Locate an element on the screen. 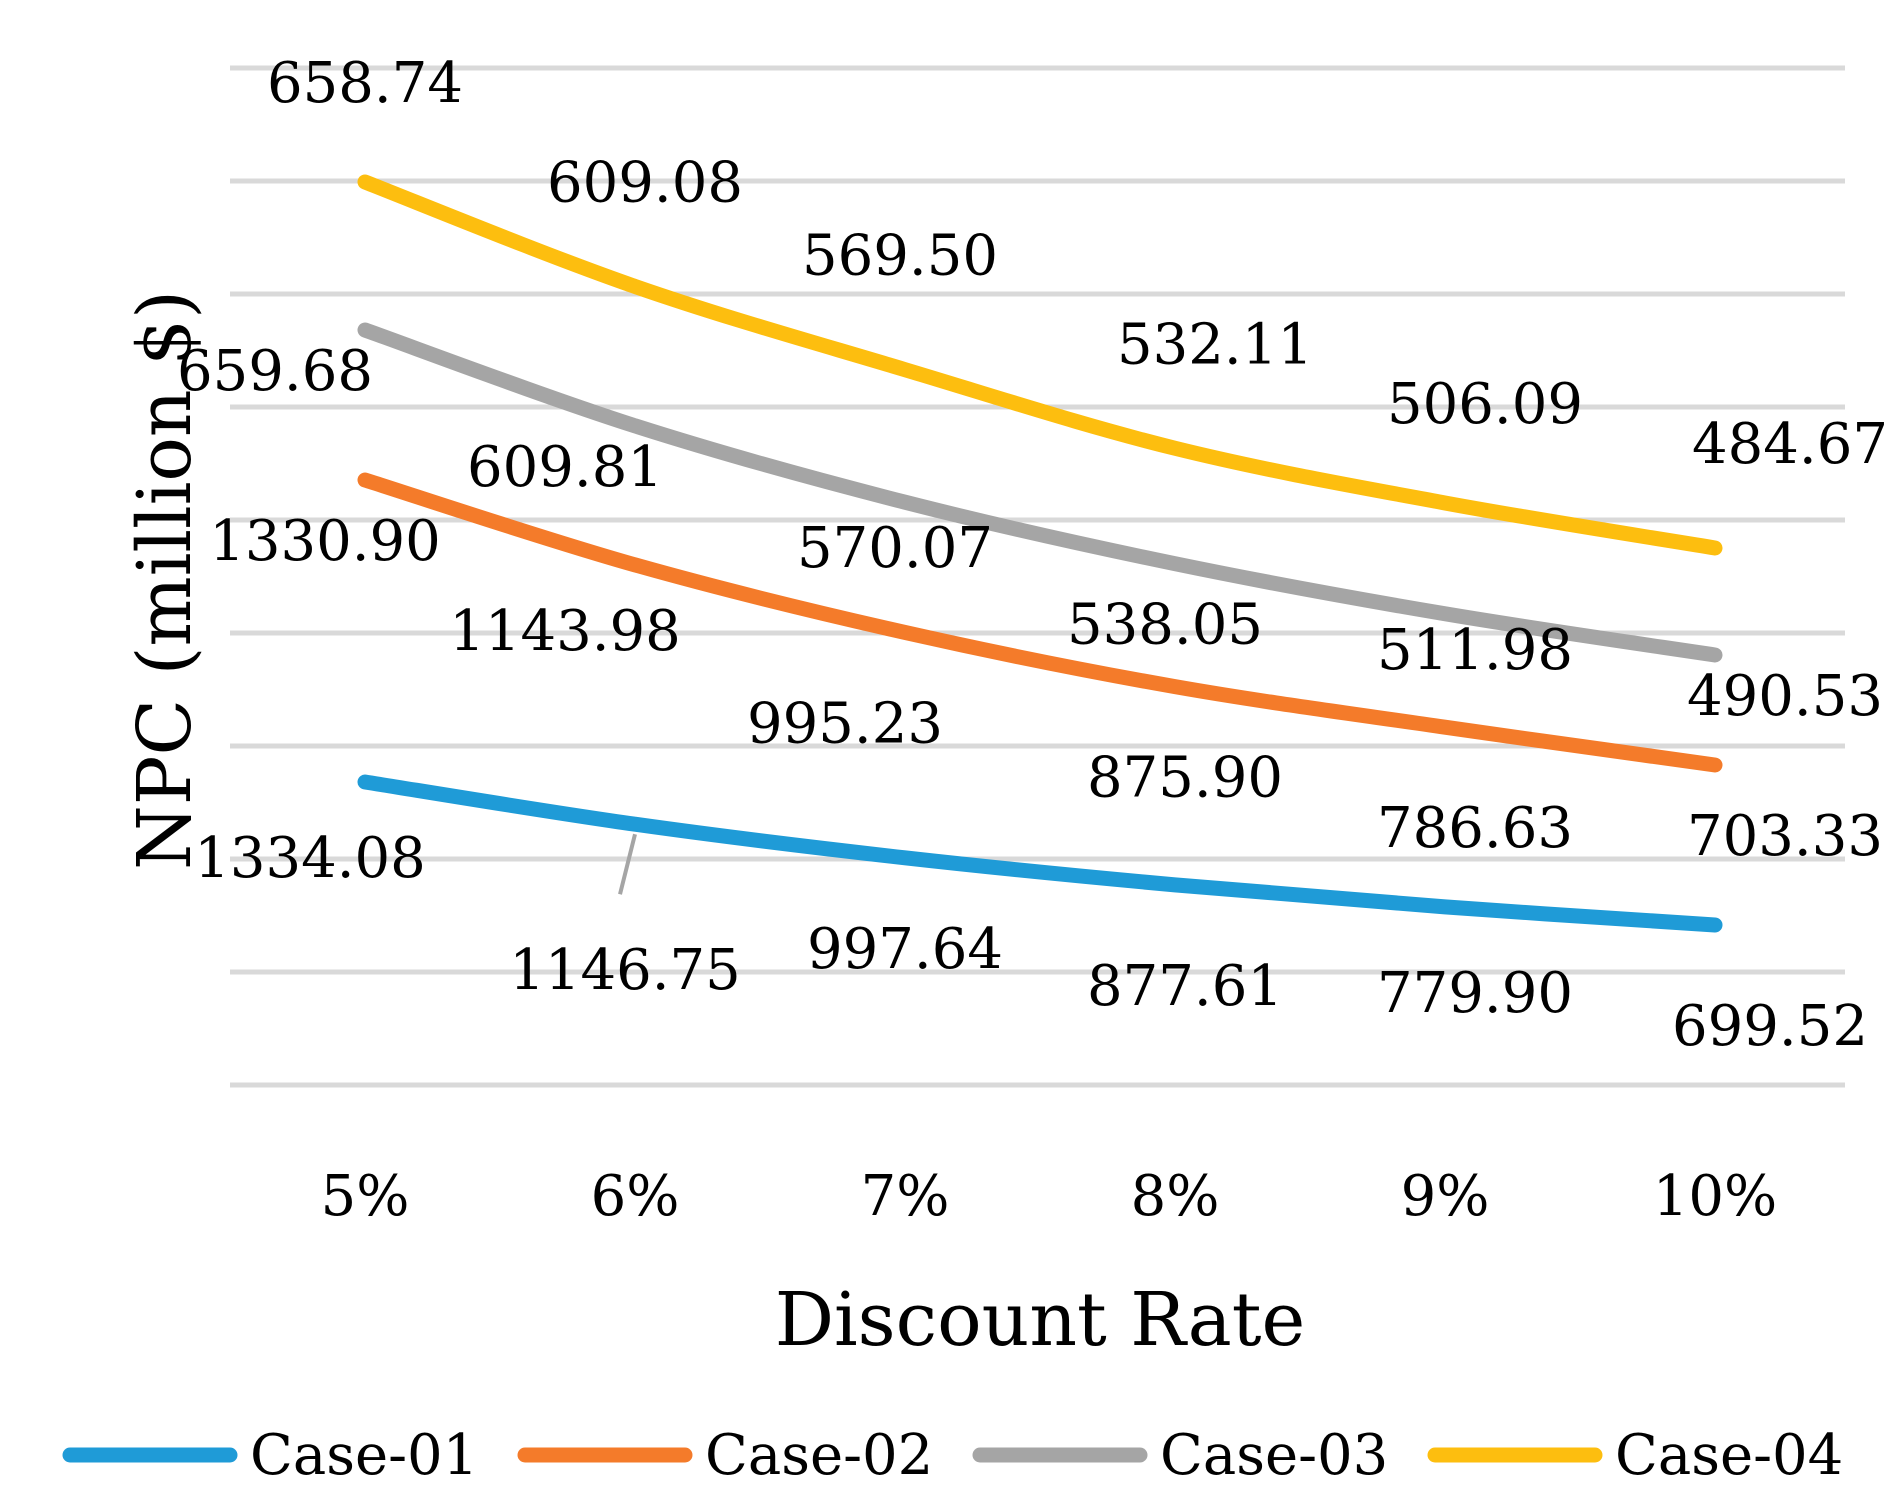  x-tick-label: 5% is located at coordinates (365, 1196).